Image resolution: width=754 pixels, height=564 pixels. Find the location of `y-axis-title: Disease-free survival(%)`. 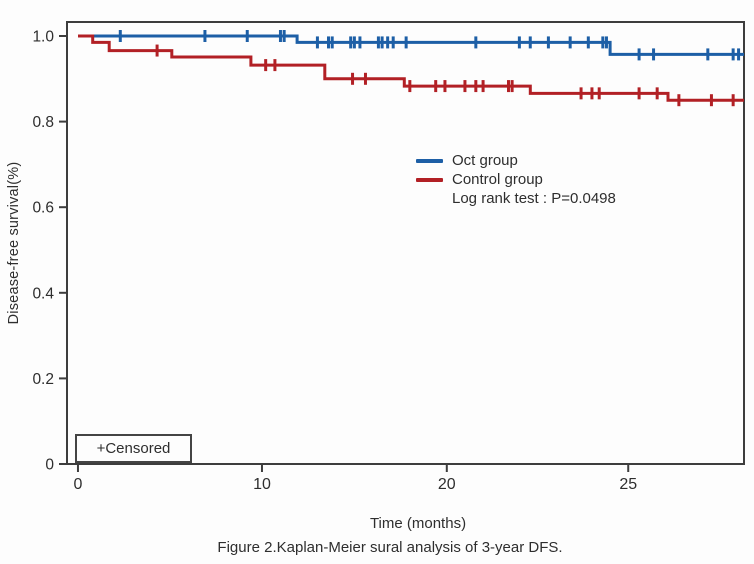

y-axis-title: Disease-free survival(%) is located at coordinates (14, 243).